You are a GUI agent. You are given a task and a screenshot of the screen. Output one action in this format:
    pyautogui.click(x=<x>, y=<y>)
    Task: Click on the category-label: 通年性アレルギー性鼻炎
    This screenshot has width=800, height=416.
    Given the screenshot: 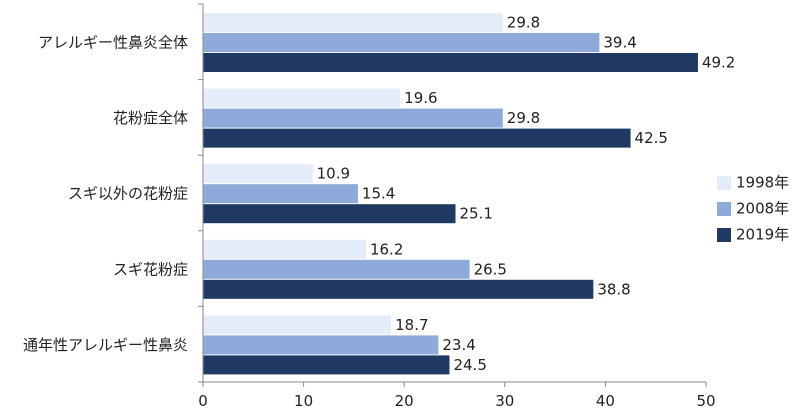 What is the action you would take?
    pyautogui.click(x=105, y=345)
    